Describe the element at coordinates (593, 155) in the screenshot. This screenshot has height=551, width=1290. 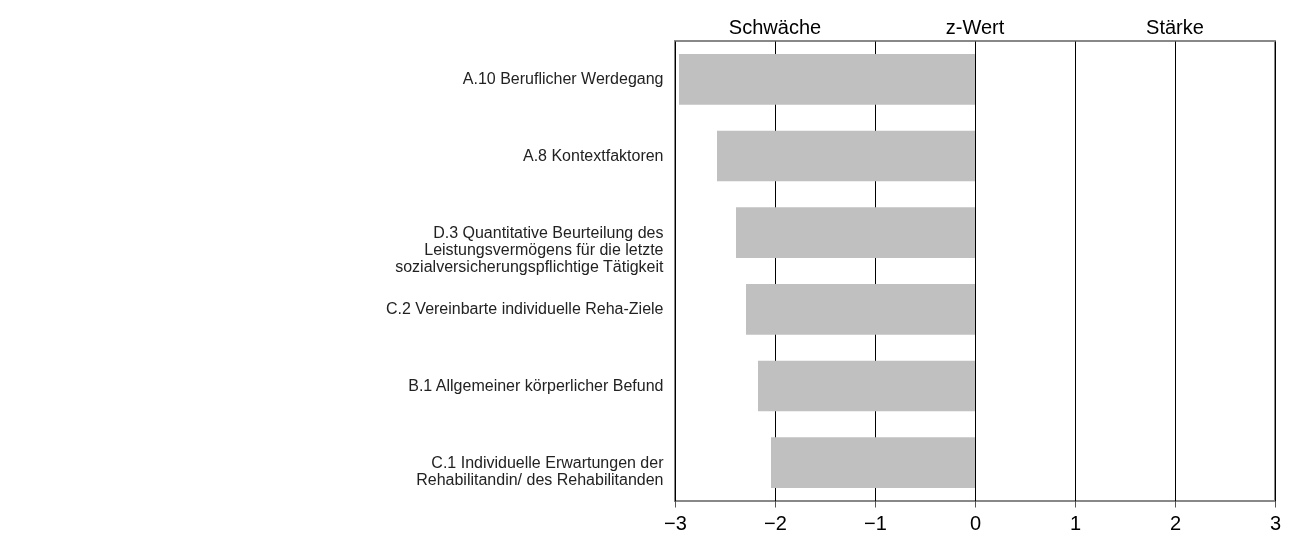
I see `y-tick-label: A.8 Kontextfaktoren` at that location.